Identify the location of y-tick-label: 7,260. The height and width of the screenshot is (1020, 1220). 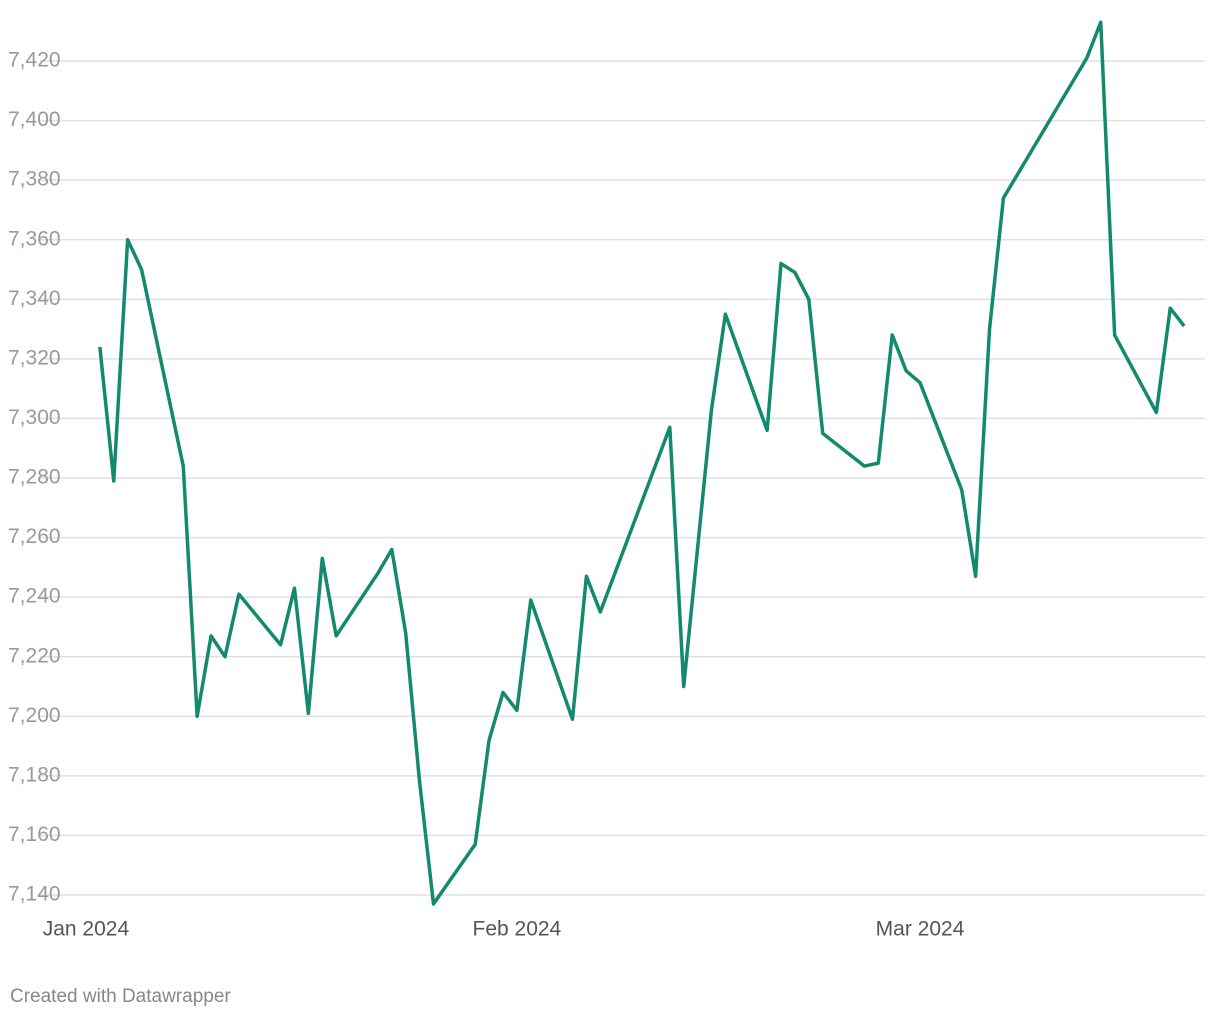
(34, 536).